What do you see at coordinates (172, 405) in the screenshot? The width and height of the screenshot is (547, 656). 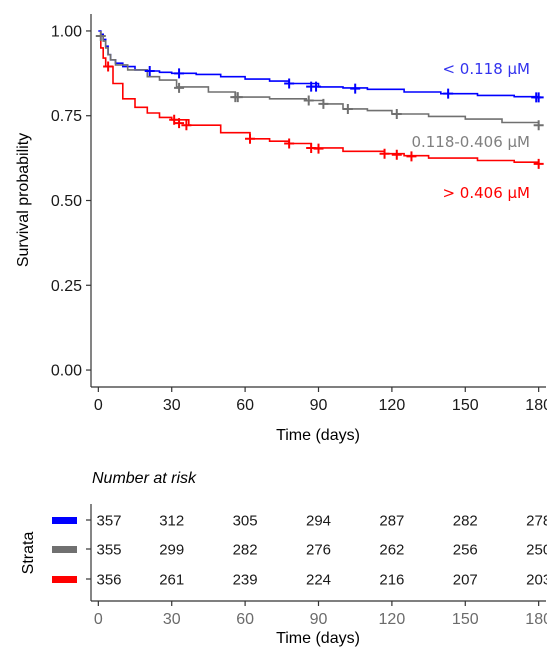 I see `x-tick-label: 30` at bounding box center [172, 405].